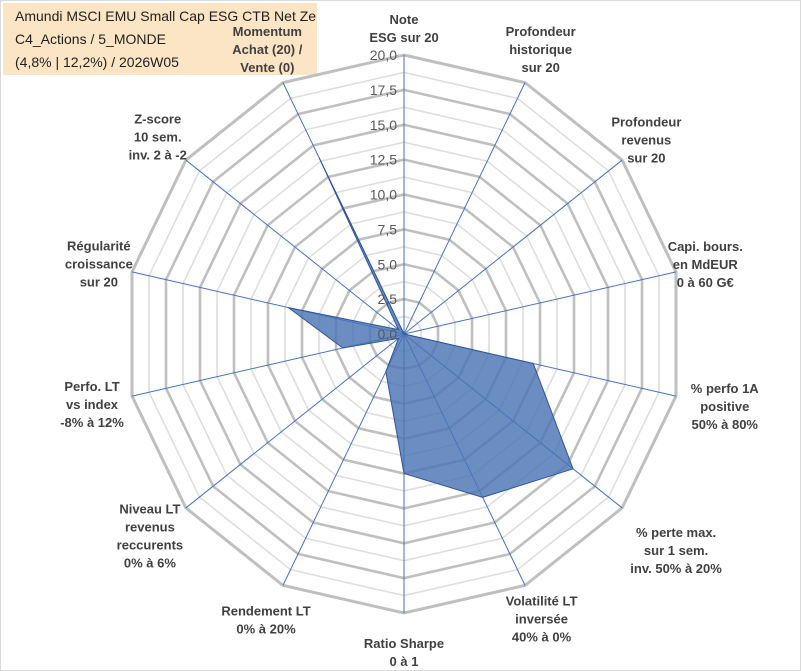  I want to click on axis-label: Note ESG sur 20, so click(403, 28).